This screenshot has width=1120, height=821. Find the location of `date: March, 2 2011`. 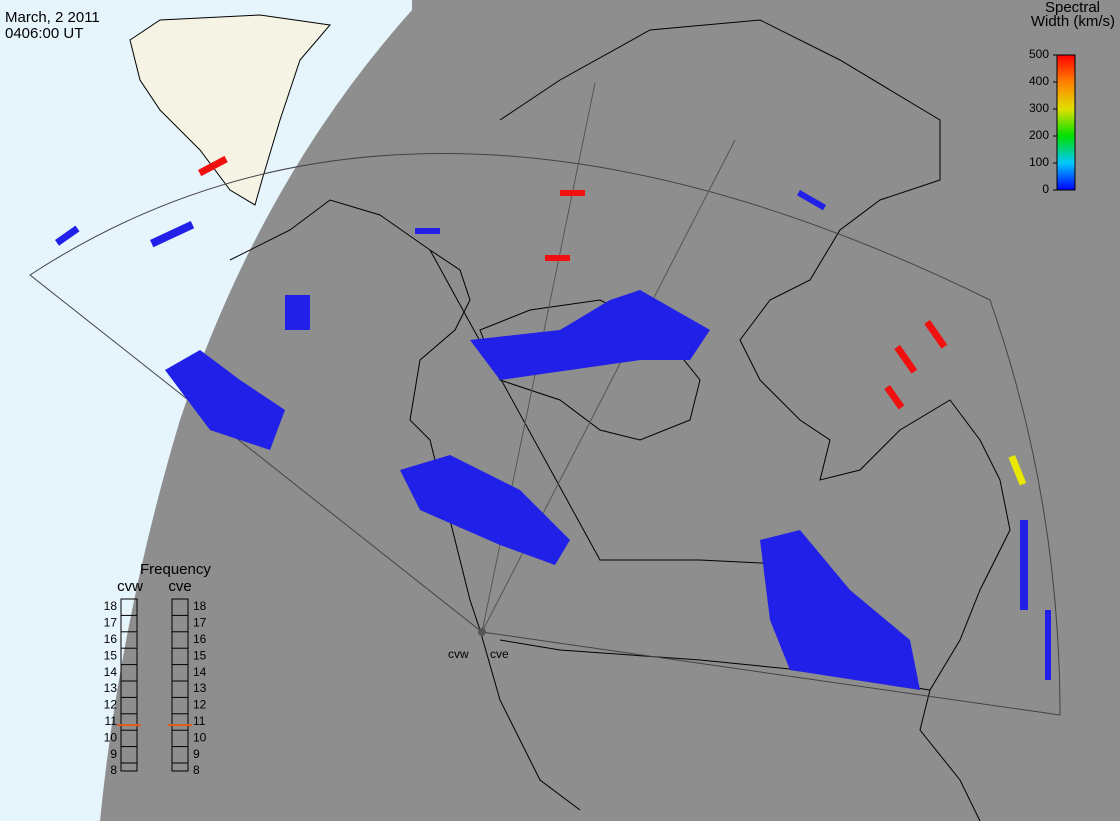

date: March, 2 2011 is located at coordinates (52, 17).